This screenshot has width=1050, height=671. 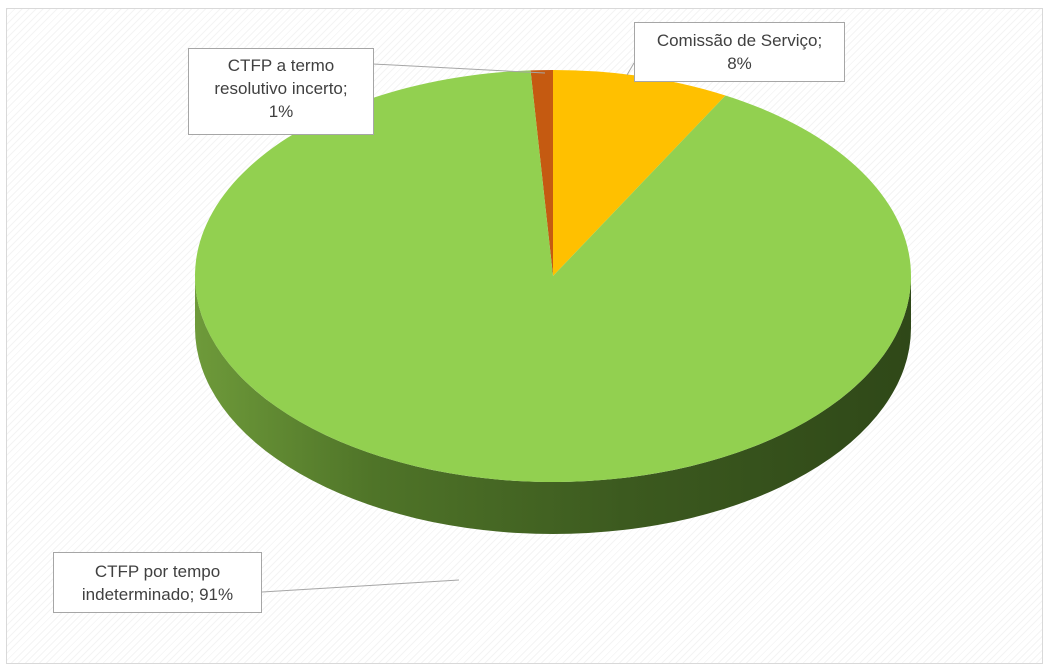 What do you see at coordinates (281, 91) in the screenshot?
I see `data-label-ctfp-termo-incerto: CTFP a termo resolutivo incerto; 1%` at bounding box center [281, 91].